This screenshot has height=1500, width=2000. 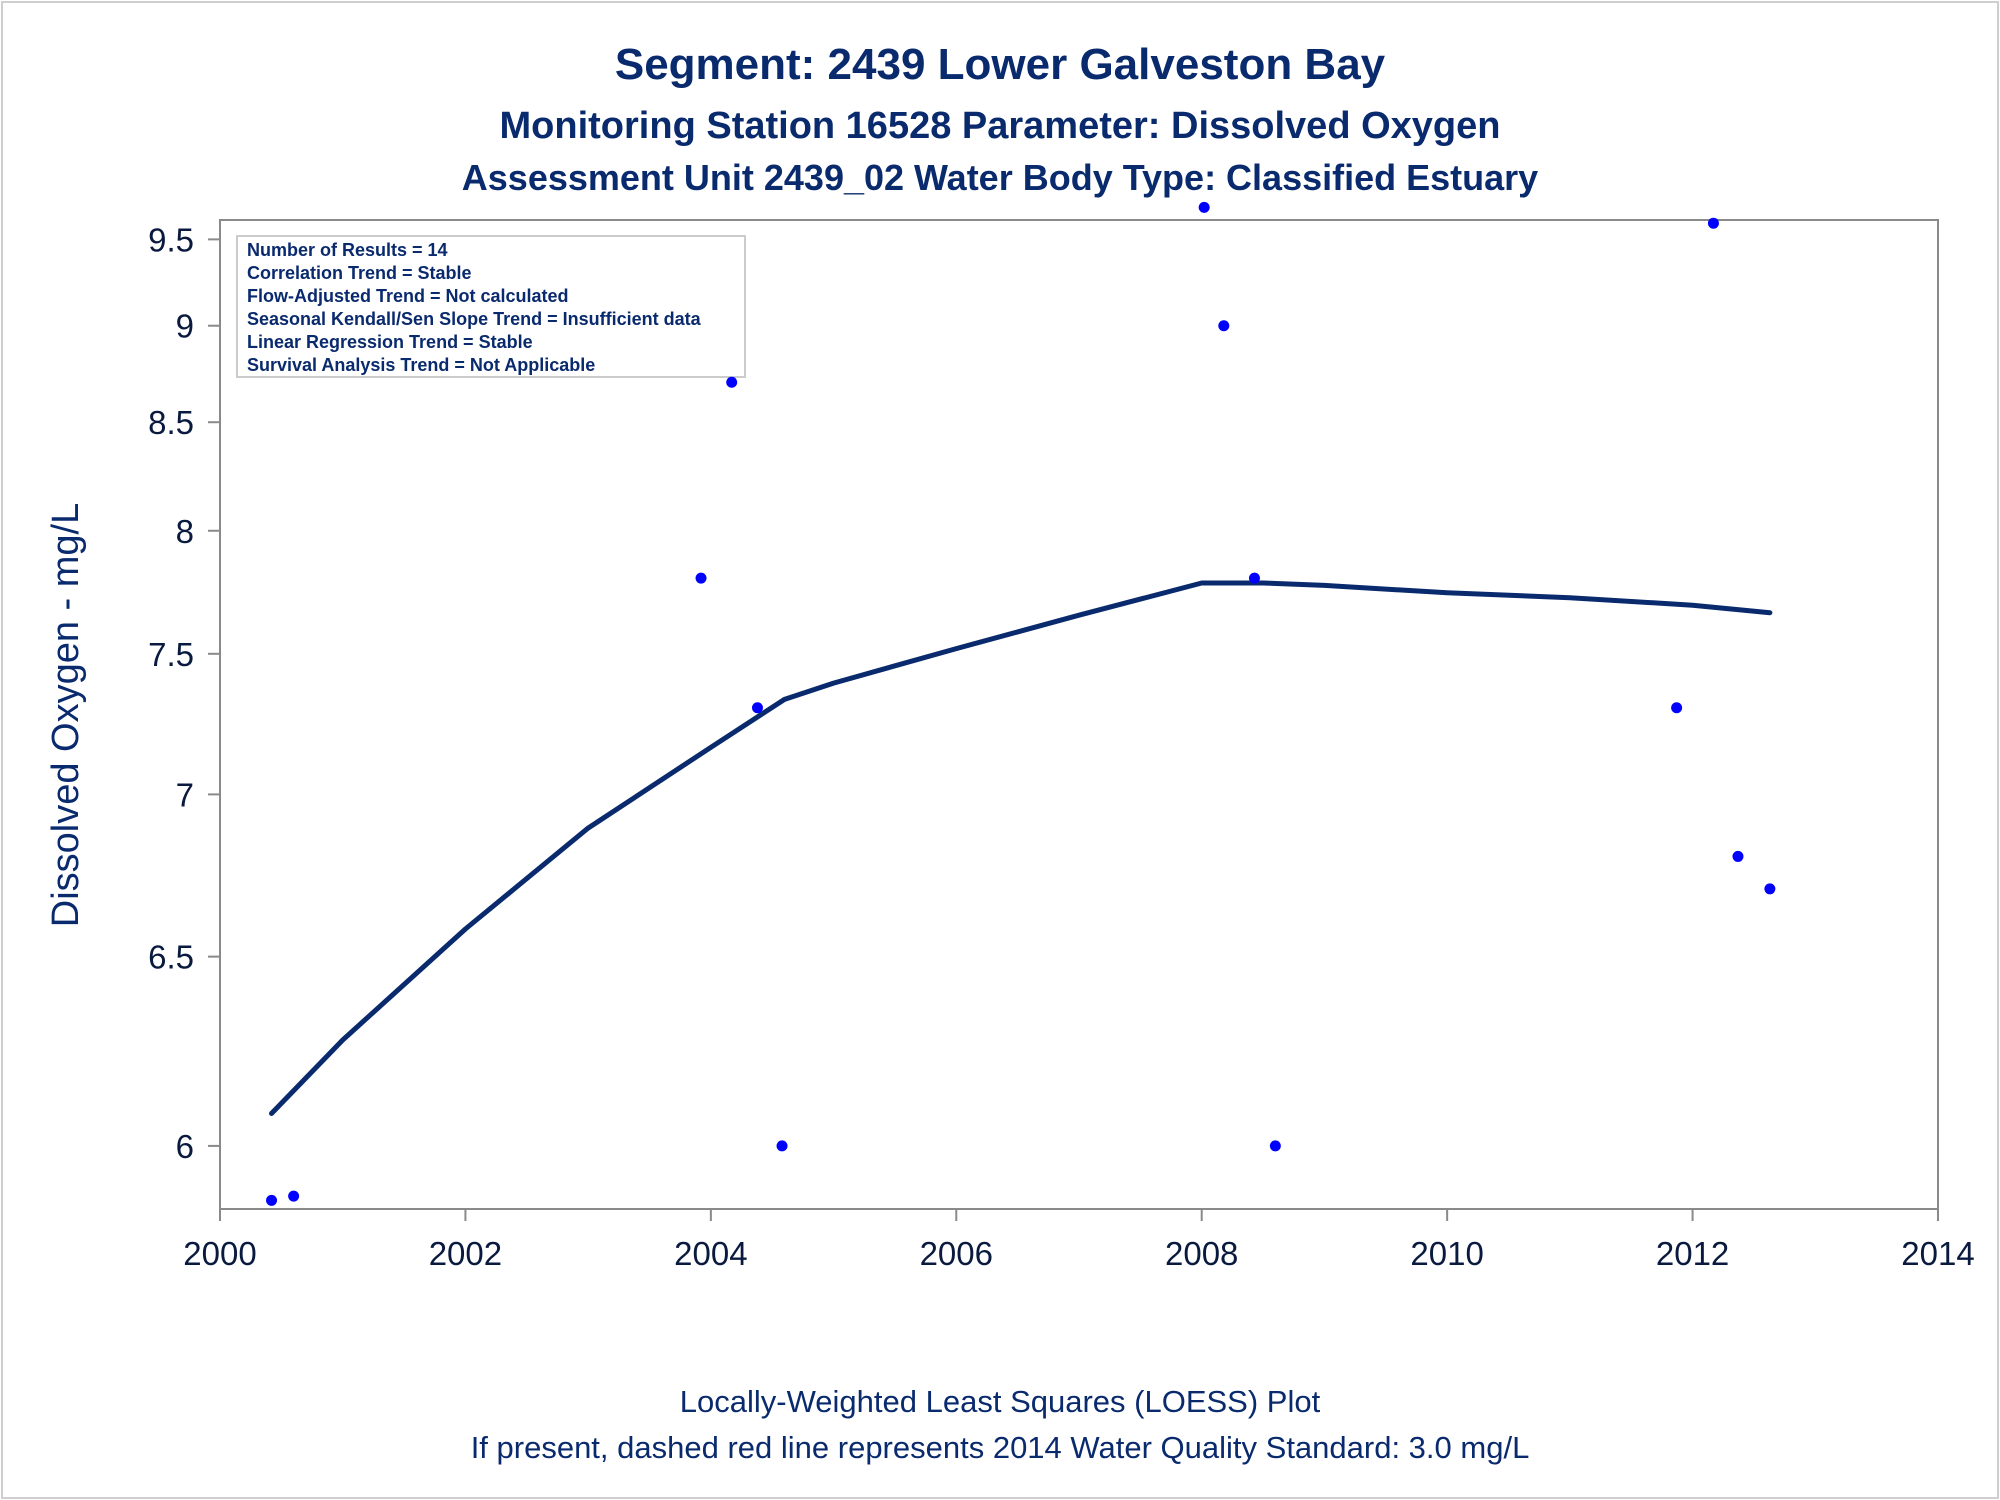 What do you see at coordinates (359, 273) in the screenshot?
I see `stats-line: Correlation Trend = Stable` at bounding box center [359, 273].